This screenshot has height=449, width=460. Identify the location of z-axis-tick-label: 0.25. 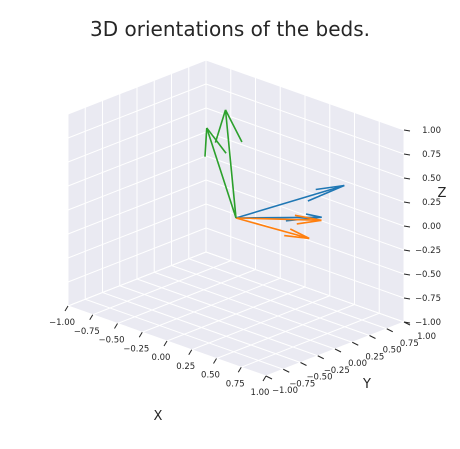
(431, 203).